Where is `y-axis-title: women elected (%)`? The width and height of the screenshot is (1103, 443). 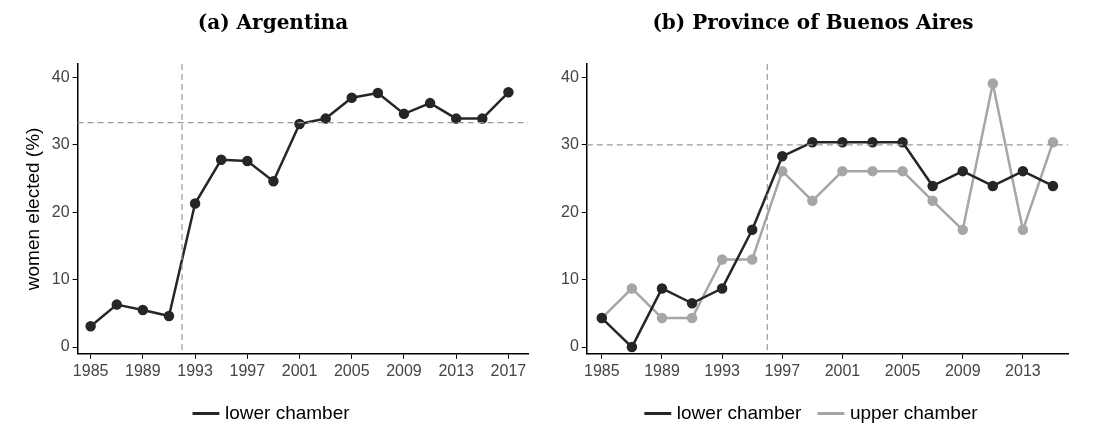
y-axis-title: women elected (%) is located at coordinates (32, 209).